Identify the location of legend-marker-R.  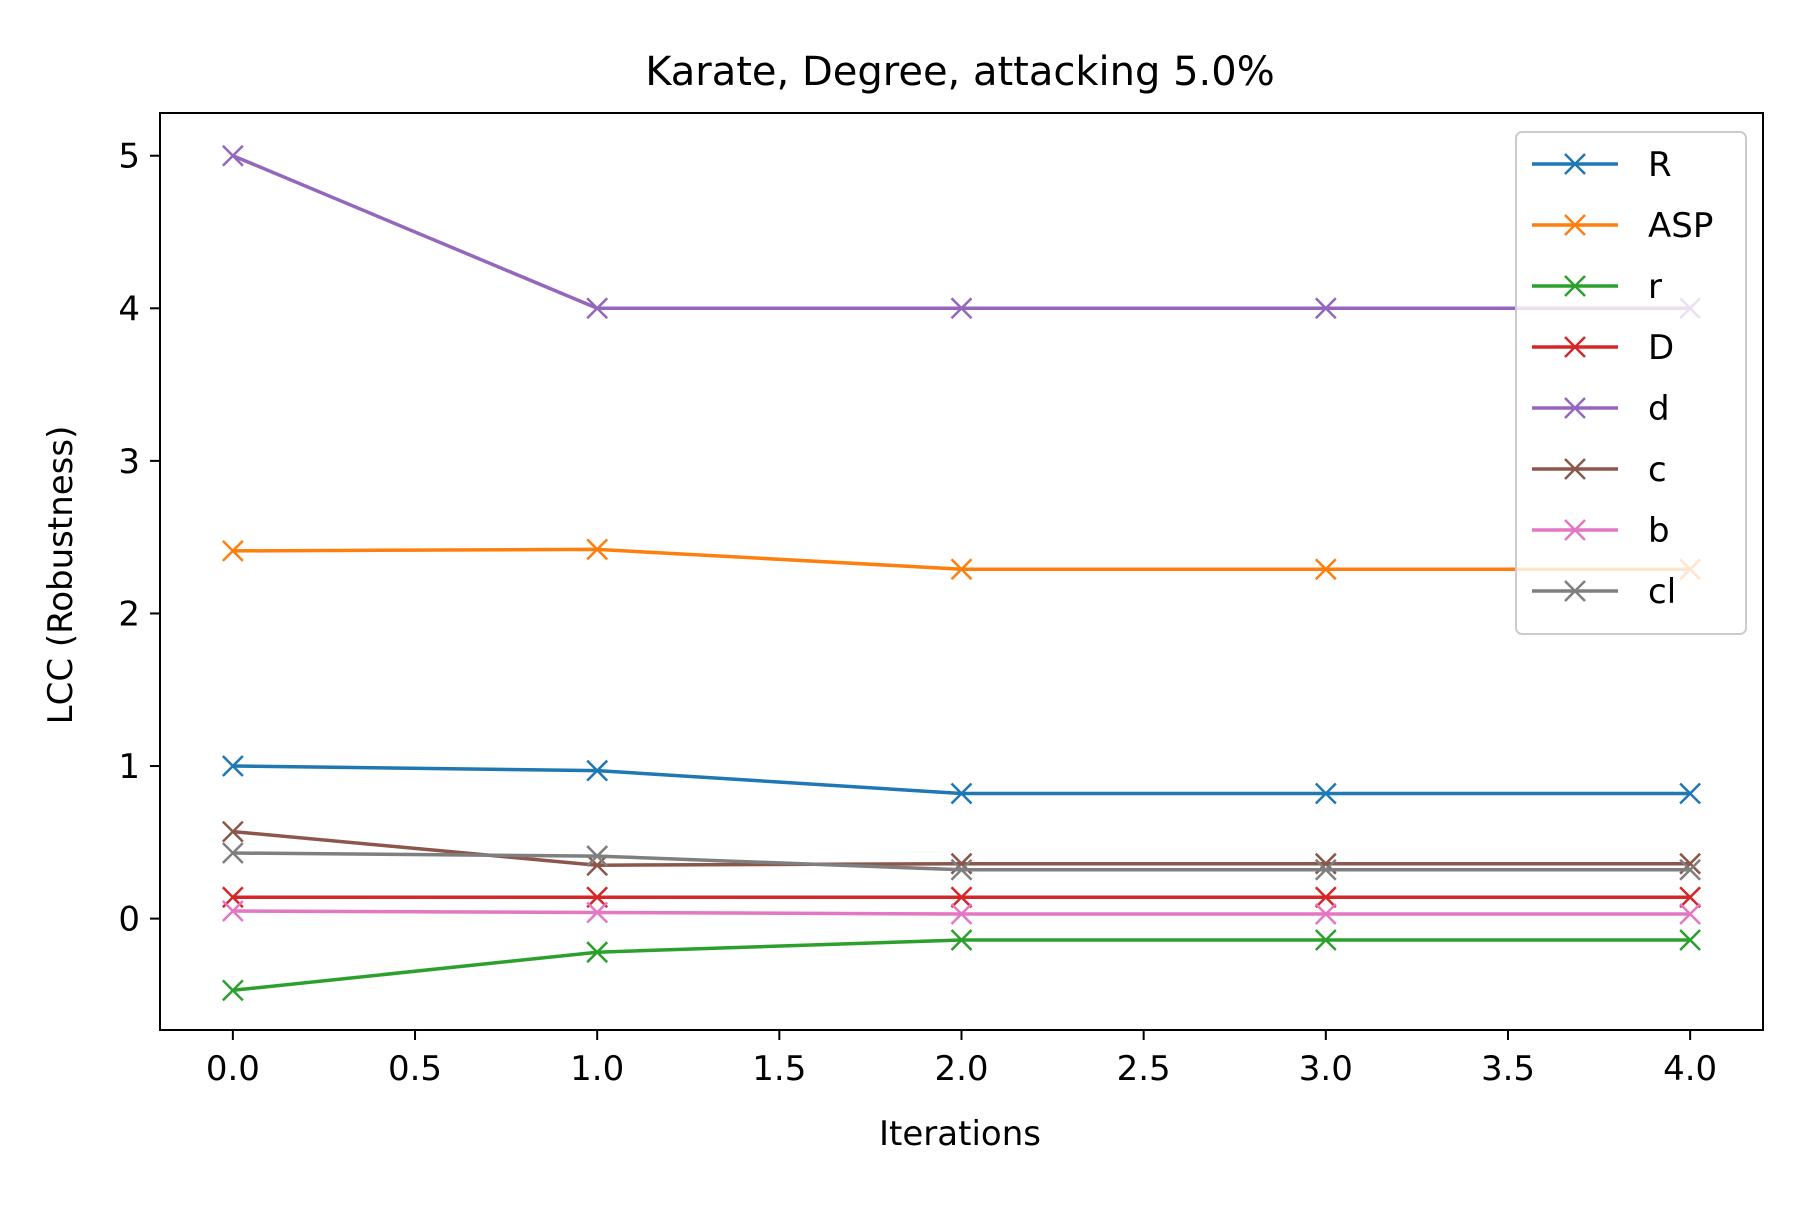
(1575, 164).